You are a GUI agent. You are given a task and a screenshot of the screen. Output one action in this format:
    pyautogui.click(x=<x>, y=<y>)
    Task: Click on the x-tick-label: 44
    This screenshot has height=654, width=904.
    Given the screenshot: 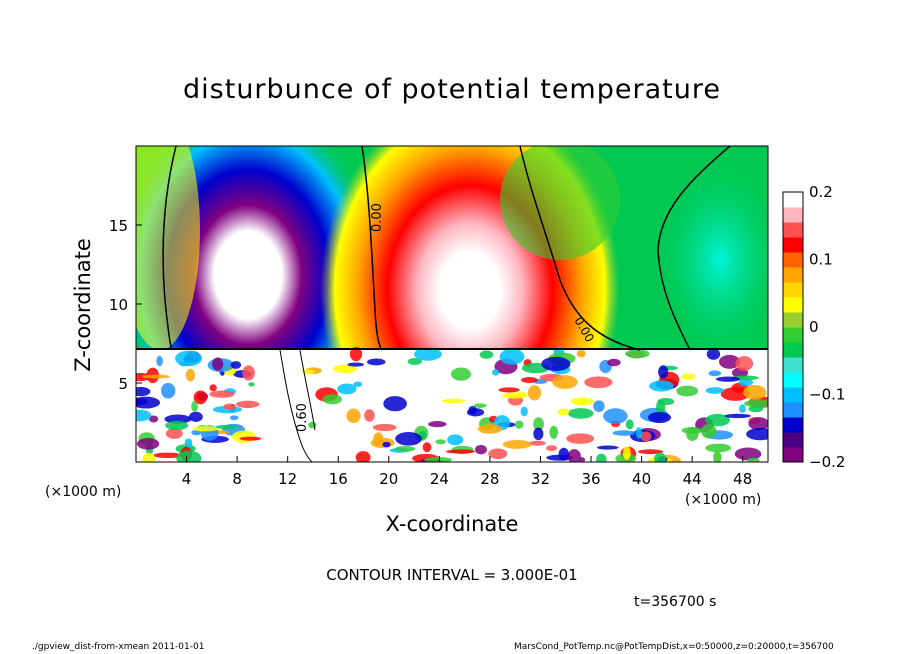 What is the action you would take?
    pyautogui.click(x=692, y=479)
    